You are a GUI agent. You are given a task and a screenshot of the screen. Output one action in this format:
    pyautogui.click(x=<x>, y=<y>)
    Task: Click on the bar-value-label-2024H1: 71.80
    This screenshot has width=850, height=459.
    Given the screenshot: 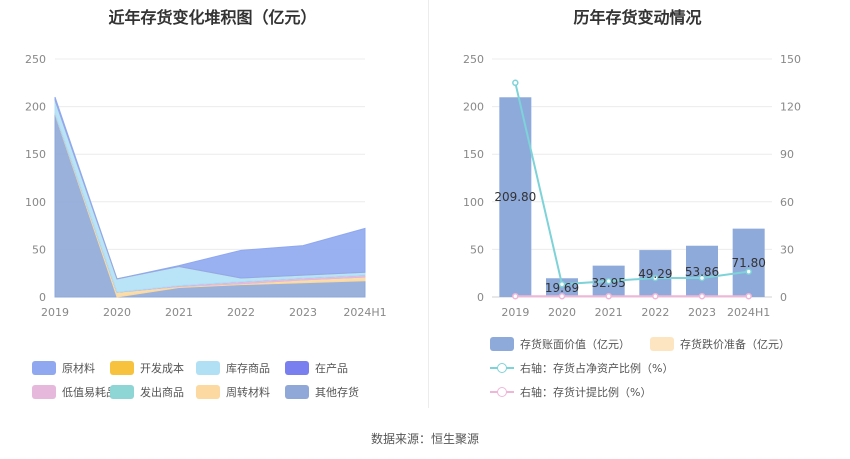 What is the action you would take?
    pyautogui.click(x=748, y=263)
    